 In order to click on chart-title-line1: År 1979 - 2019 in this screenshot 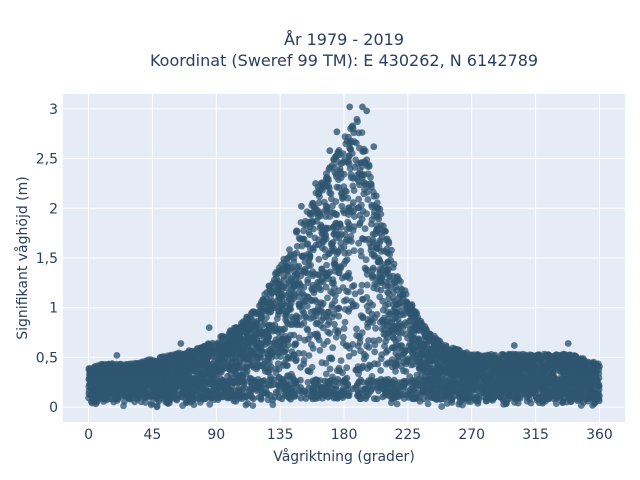, I will do `click(344, 39)`.